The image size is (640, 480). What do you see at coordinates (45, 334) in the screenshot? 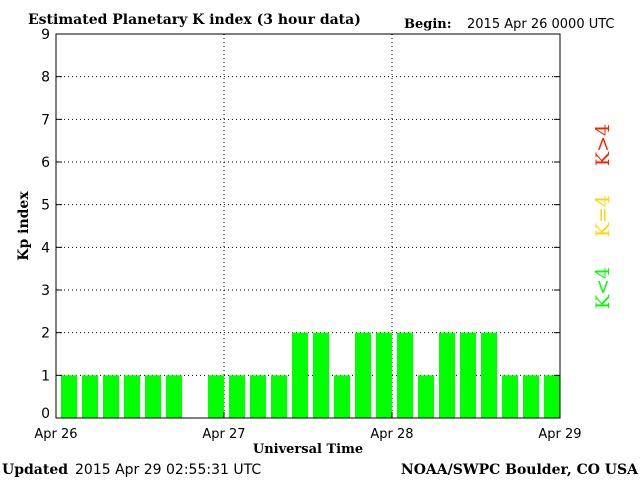
I see `y-tick-label: 2` at bounding box center [45, 334].